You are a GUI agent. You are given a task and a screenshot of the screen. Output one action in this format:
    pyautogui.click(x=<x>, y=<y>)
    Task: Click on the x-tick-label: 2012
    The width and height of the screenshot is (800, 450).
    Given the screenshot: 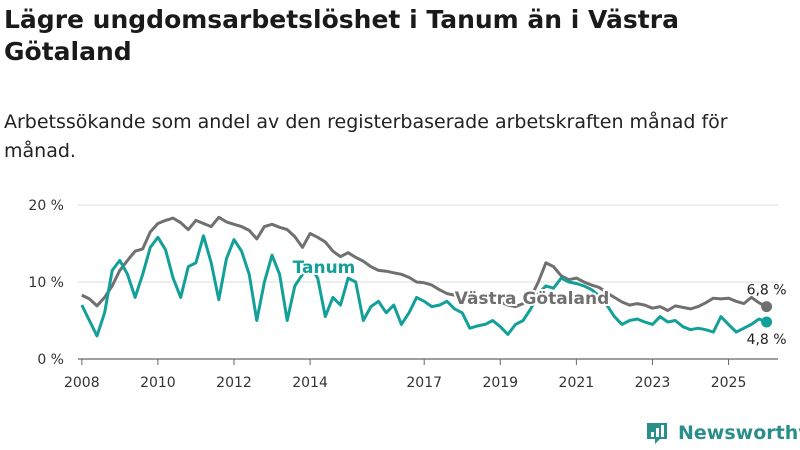 What is the action you would take?
    pyautogui.click(x=234, y=383)
    